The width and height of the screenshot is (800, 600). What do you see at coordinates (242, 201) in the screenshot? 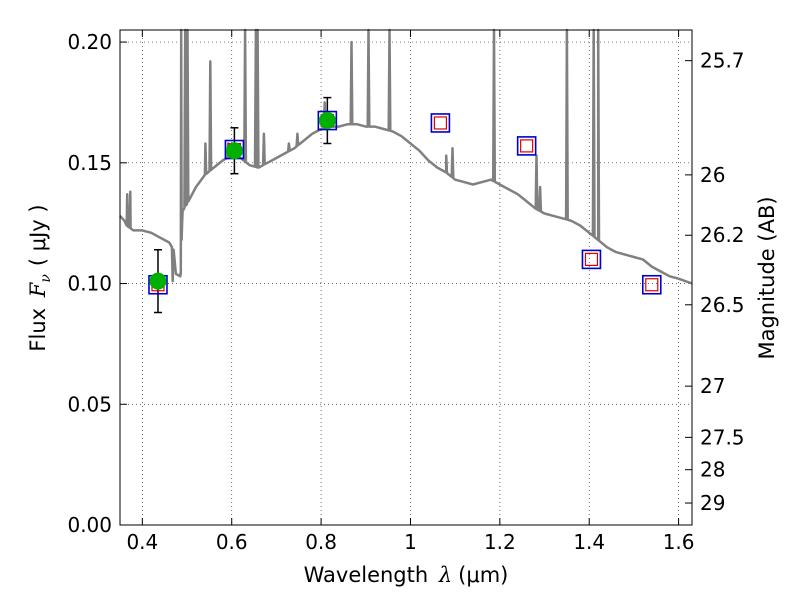
I see `observed-photometry-markers` at bounding box center [242, 201].